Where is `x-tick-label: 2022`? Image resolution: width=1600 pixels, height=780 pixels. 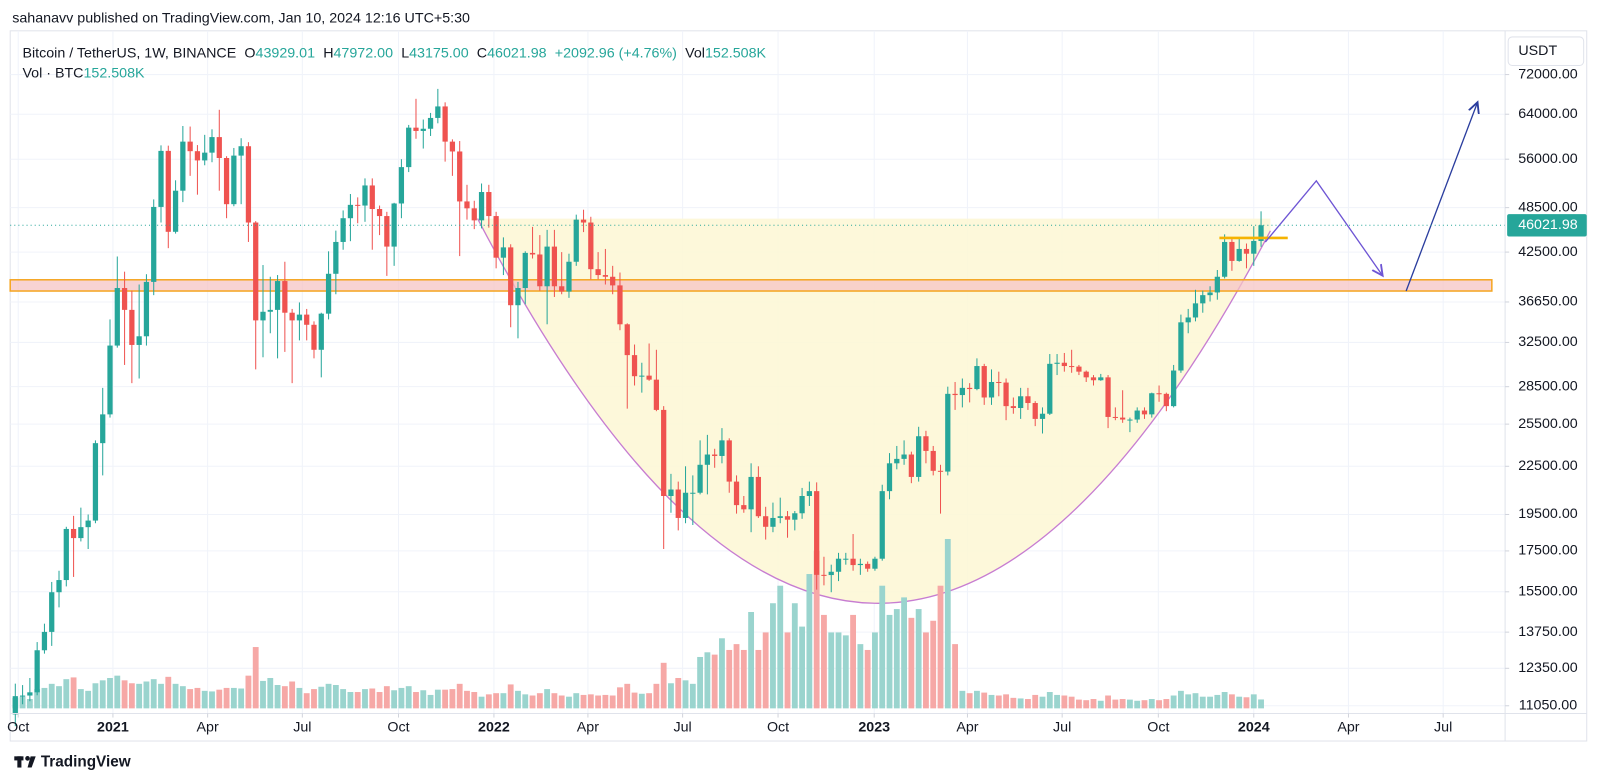
x-tick-label: 2022 is located at coordinates (494, 728).